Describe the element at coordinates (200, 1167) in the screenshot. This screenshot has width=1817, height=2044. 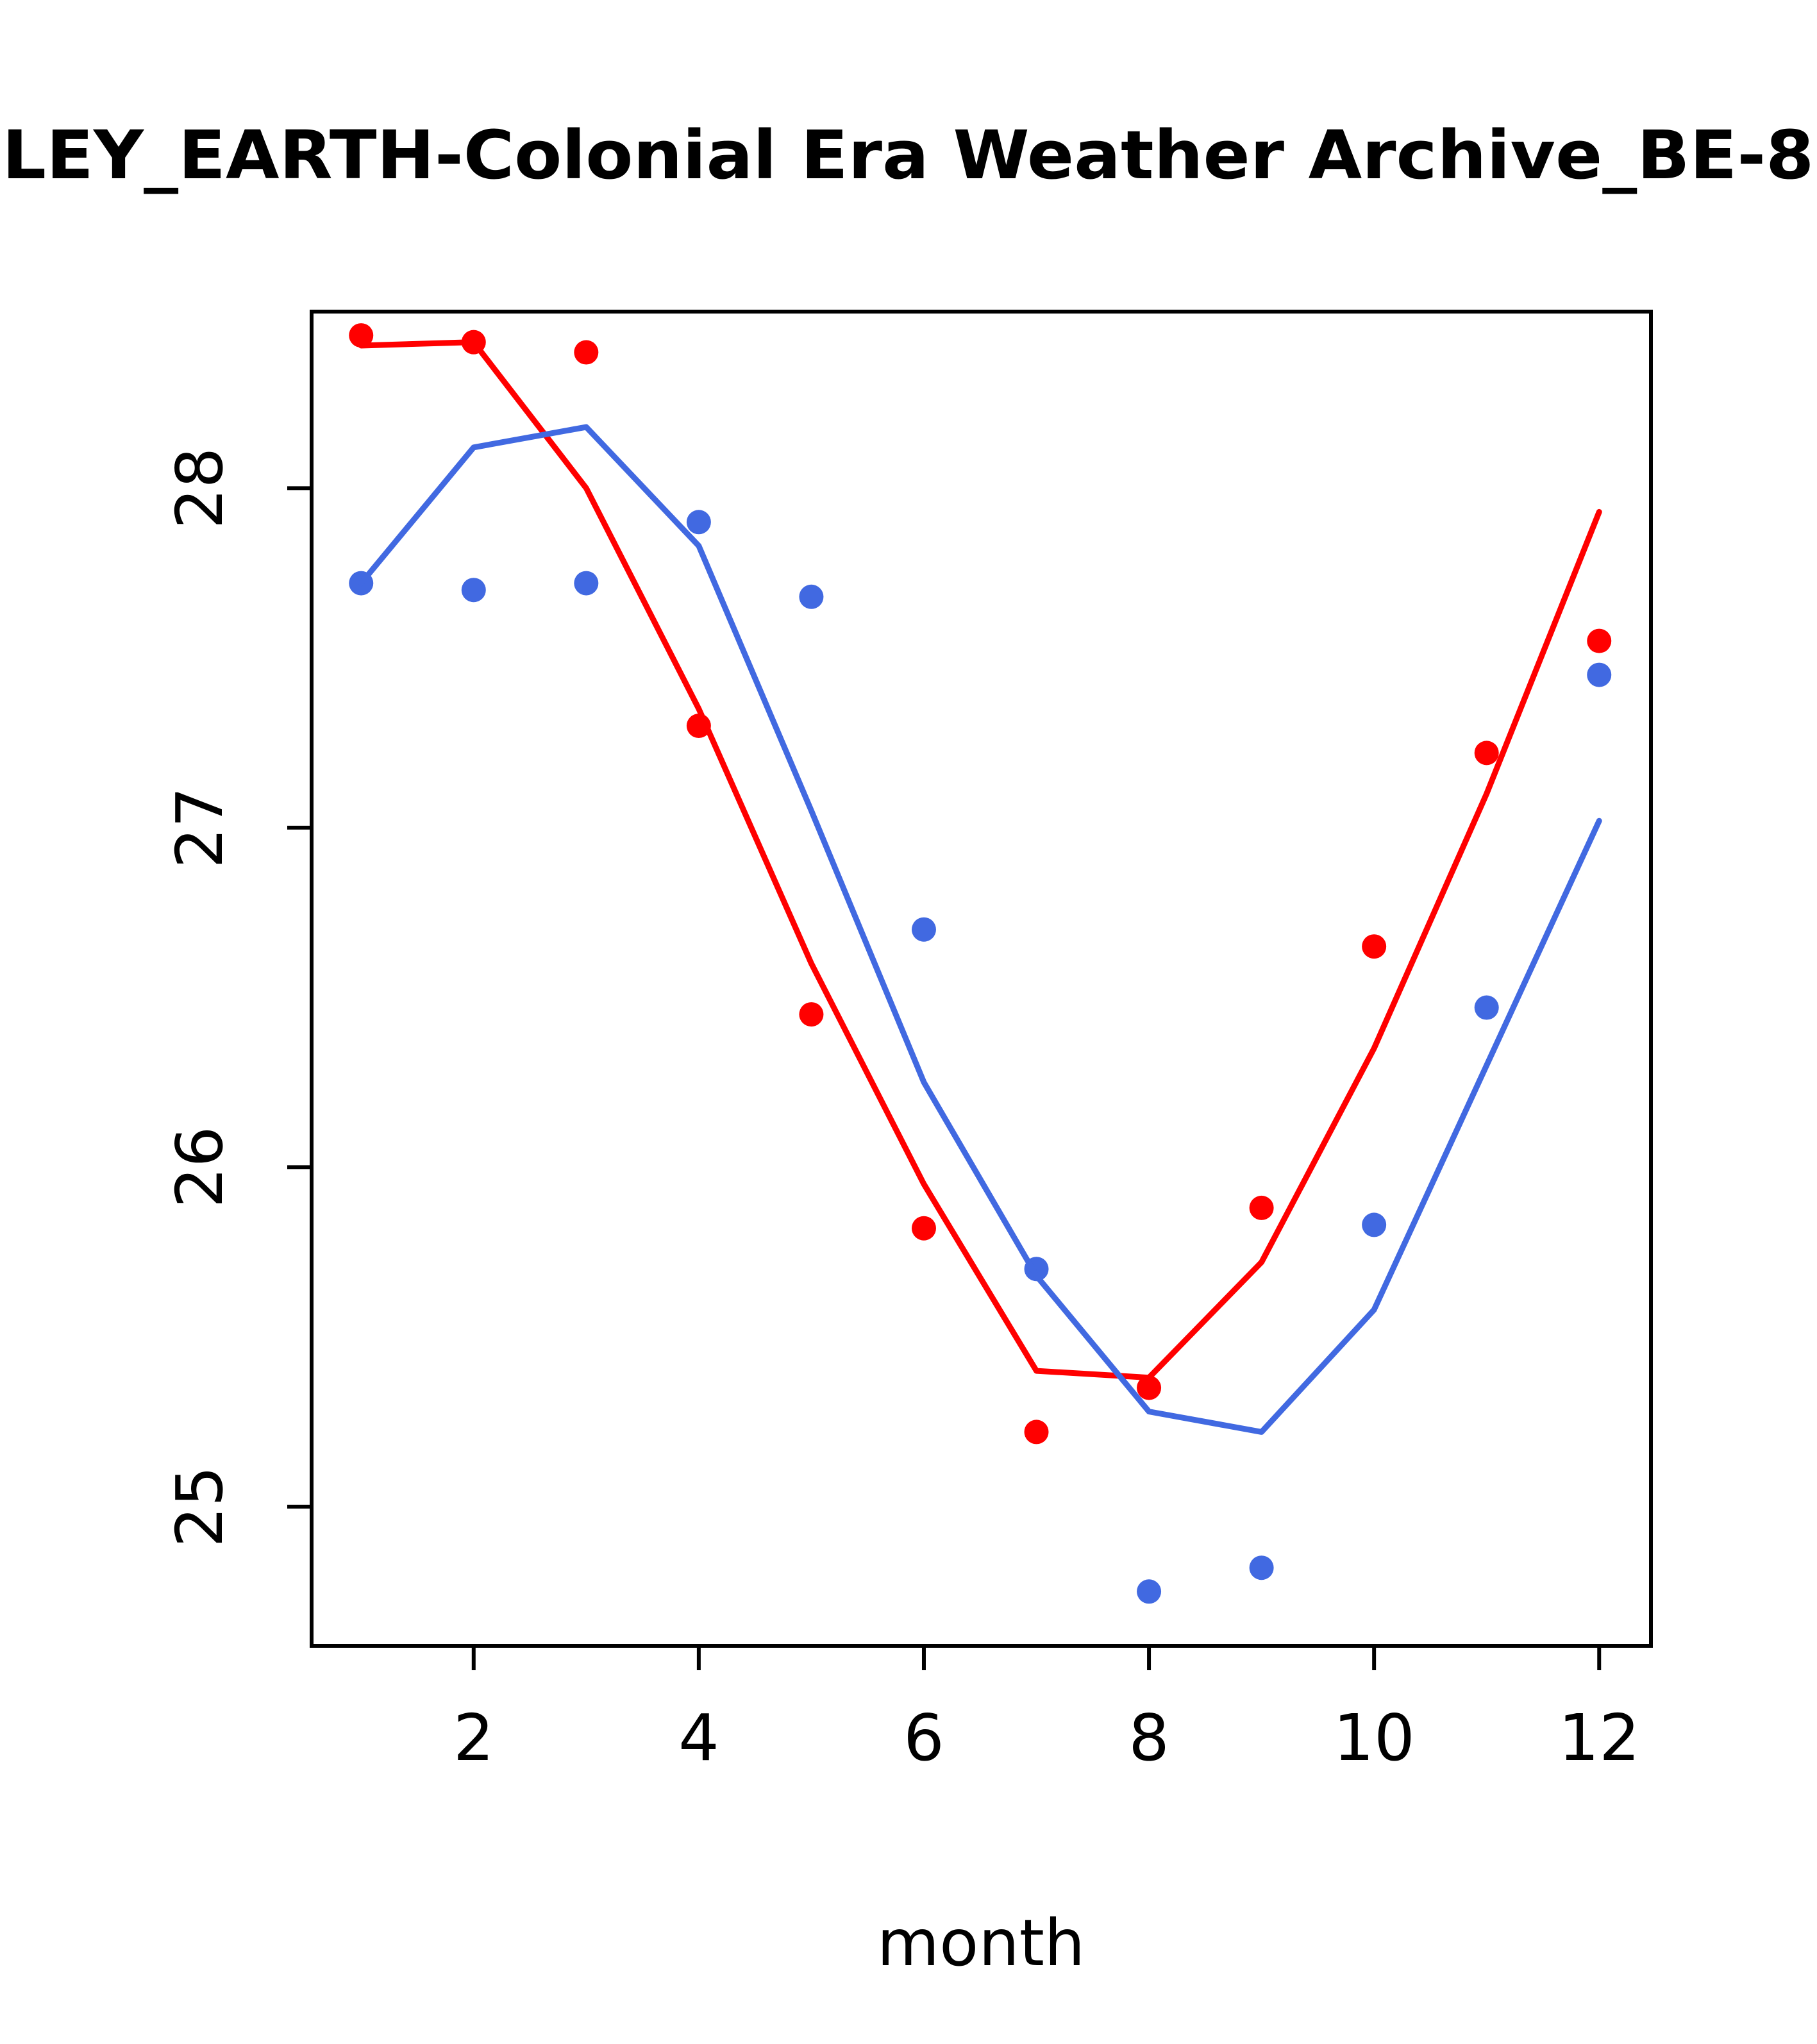
I see `y-axis-tick-label: 26` at that location.